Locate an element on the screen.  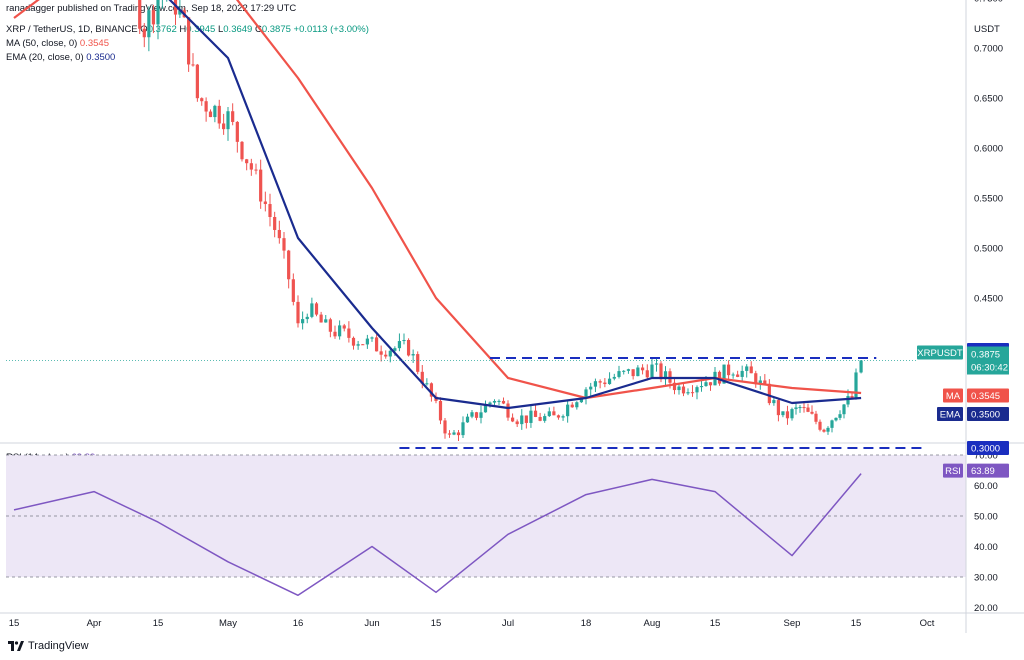
legend-ema-row: EMA (20, close, 0) 0.3500 is located at coordinates (60, 57).